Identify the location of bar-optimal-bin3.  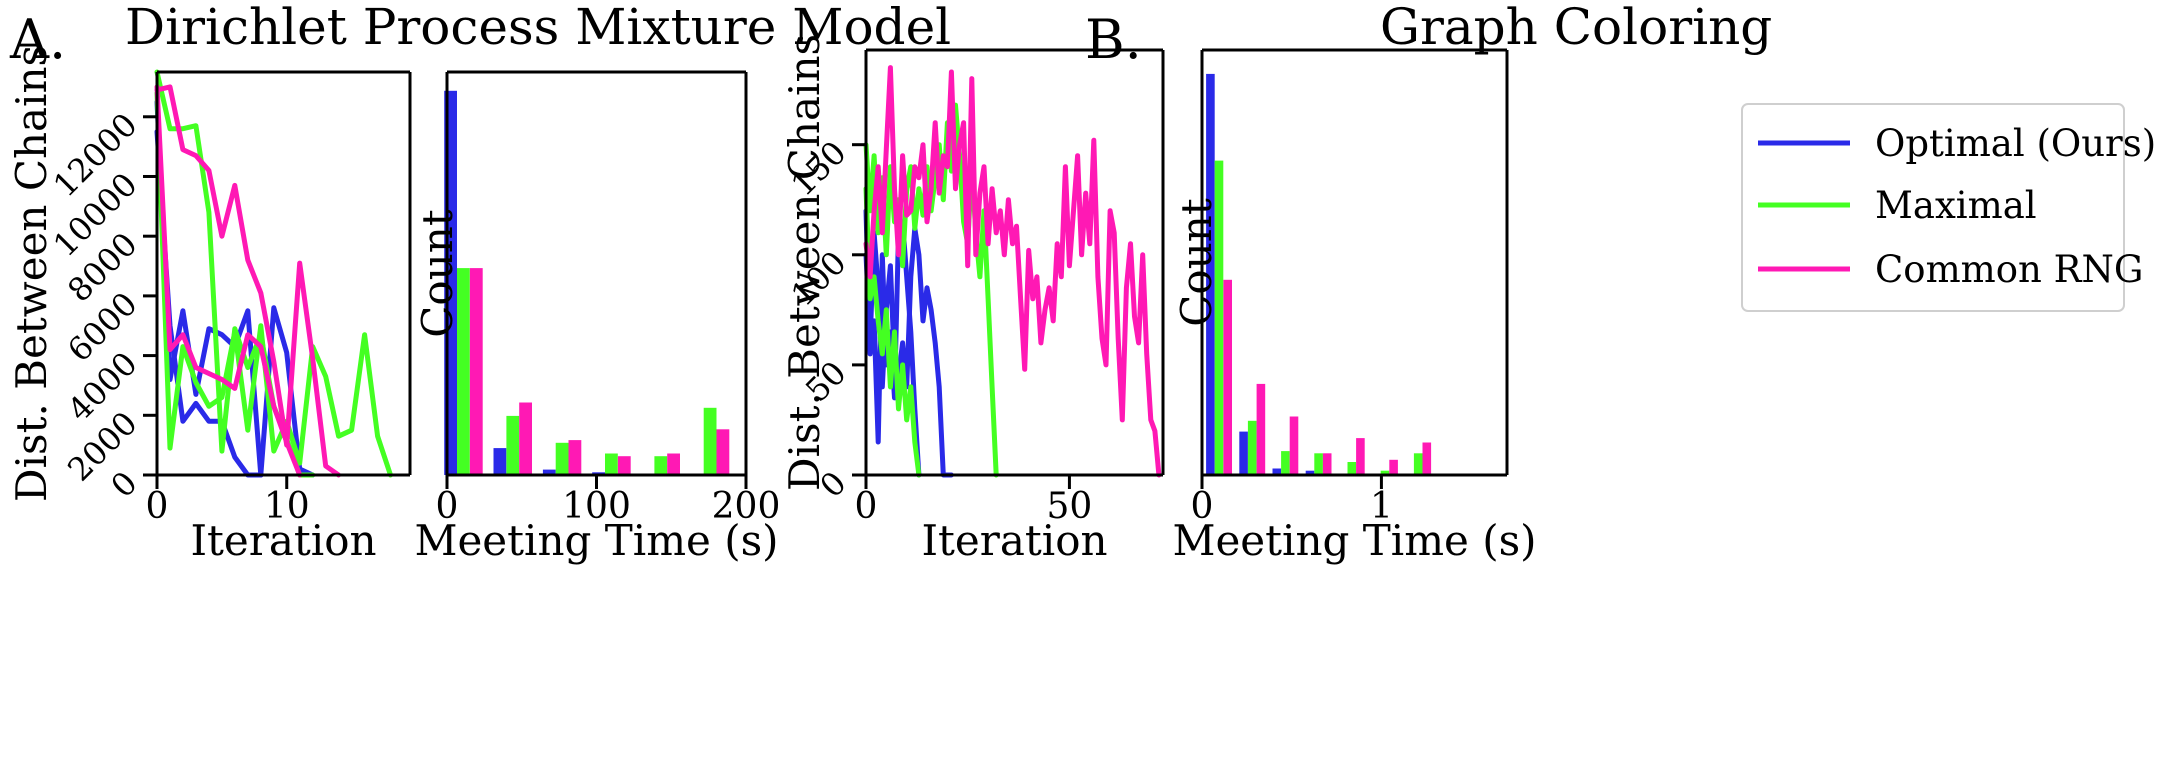
(1310, 472).